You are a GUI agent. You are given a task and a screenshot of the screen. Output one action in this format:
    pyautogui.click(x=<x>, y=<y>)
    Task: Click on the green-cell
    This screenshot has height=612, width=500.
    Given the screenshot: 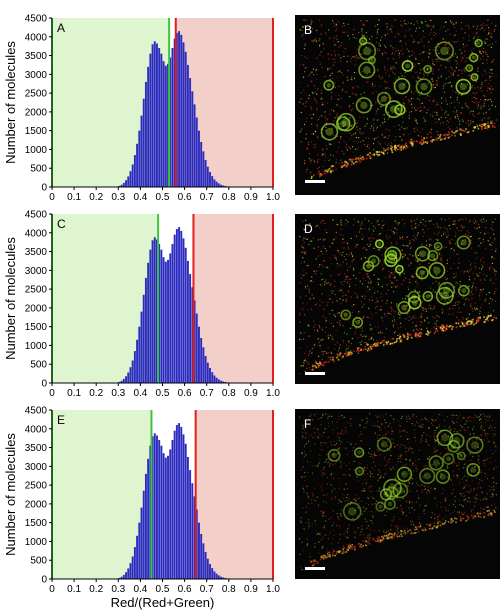 What is the action you would take?
    pyautogui.click(x=392, y=255)
    